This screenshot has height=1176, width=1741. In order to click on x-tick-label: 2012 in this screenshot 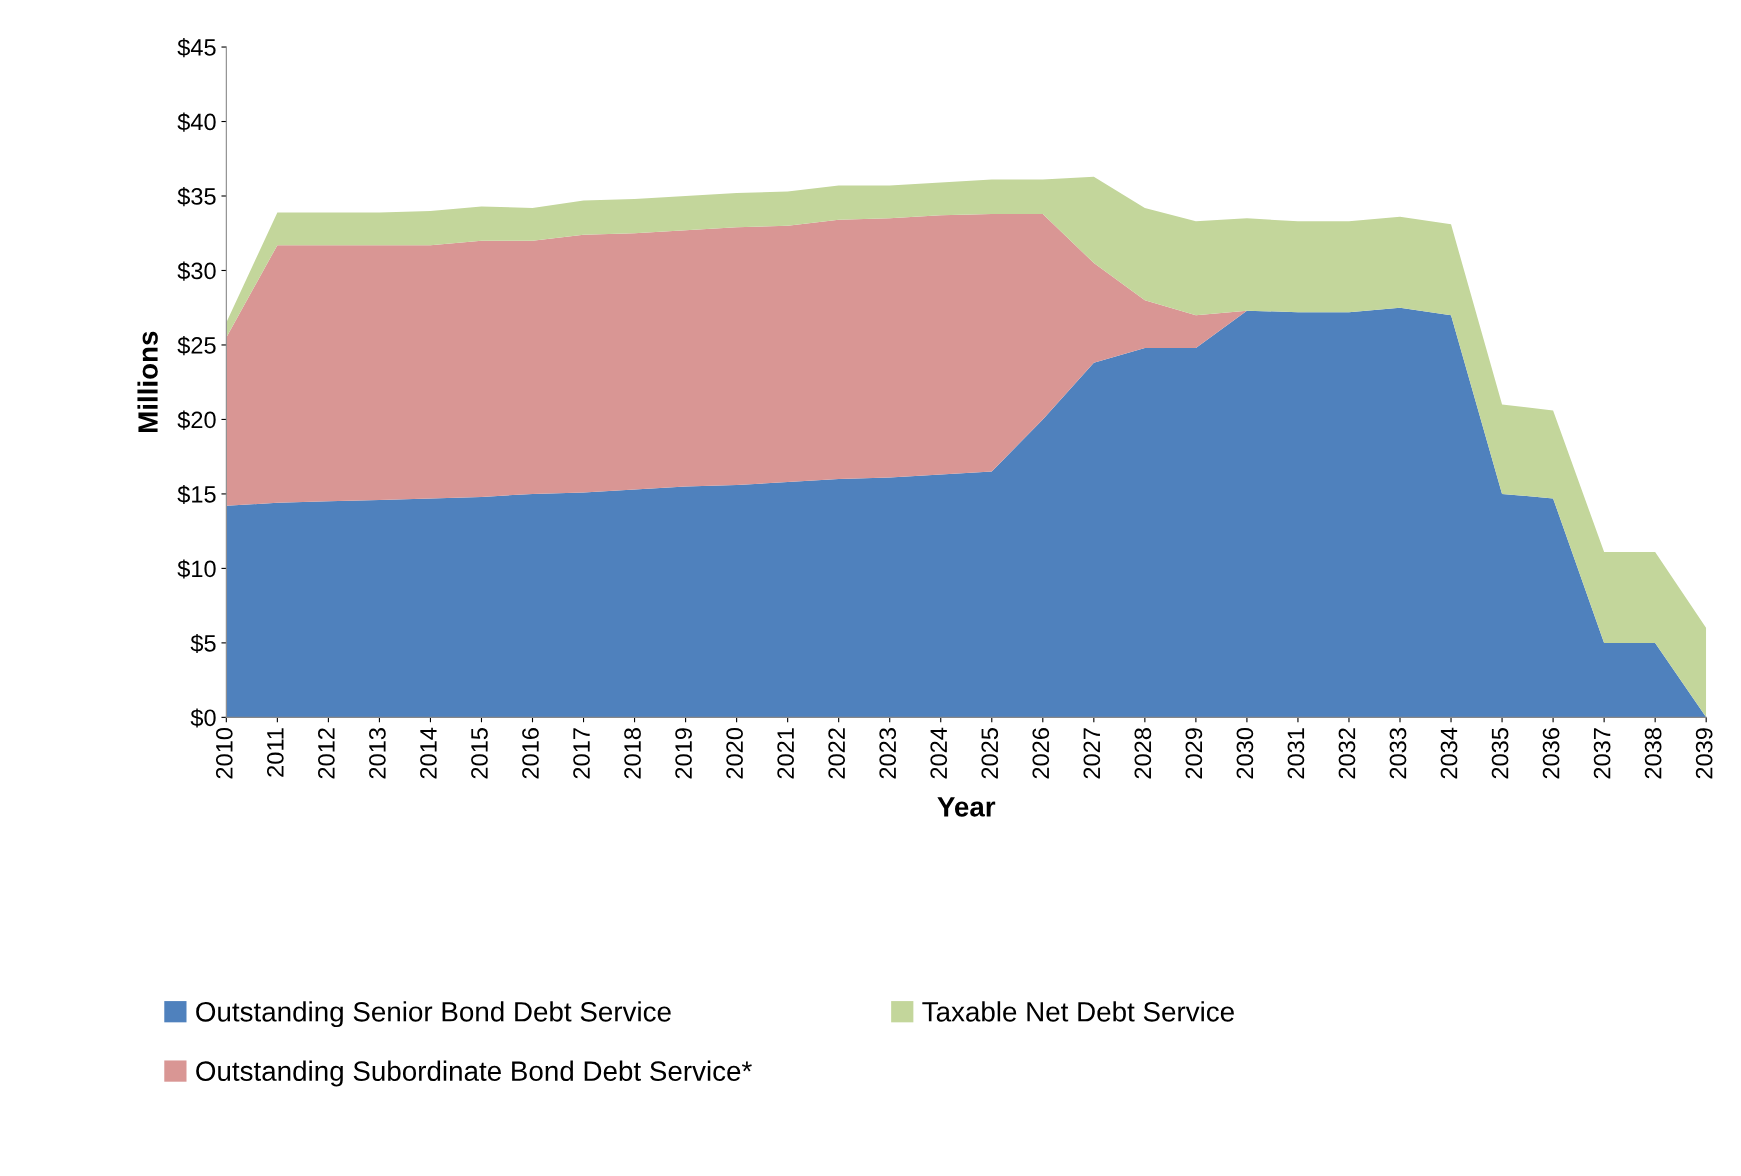, I will do `click(326, 753)`.